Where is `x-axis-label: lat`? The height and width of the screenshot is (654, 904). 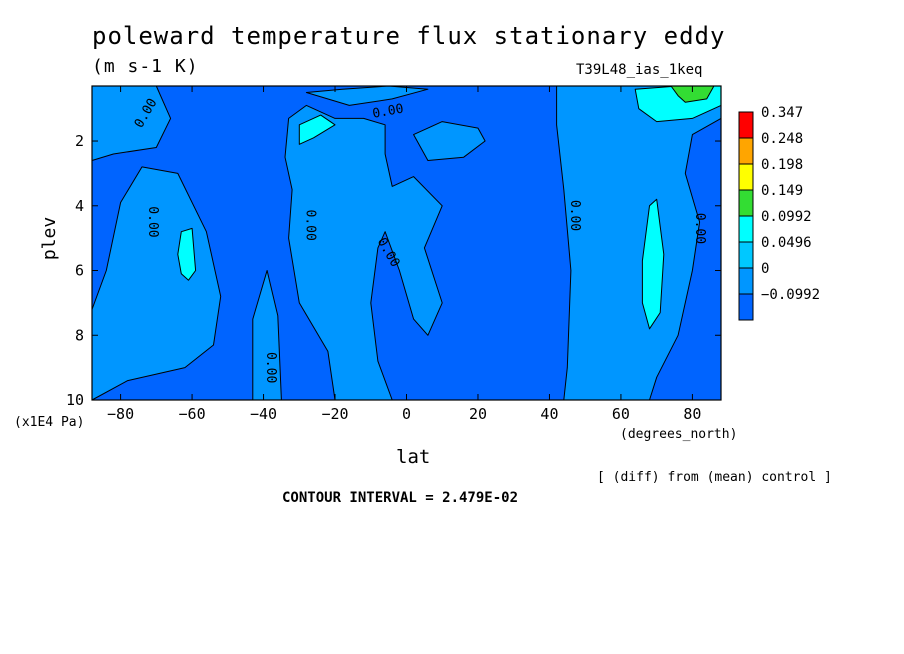 x-axis-label: lat is located at coordinates (413, 457).